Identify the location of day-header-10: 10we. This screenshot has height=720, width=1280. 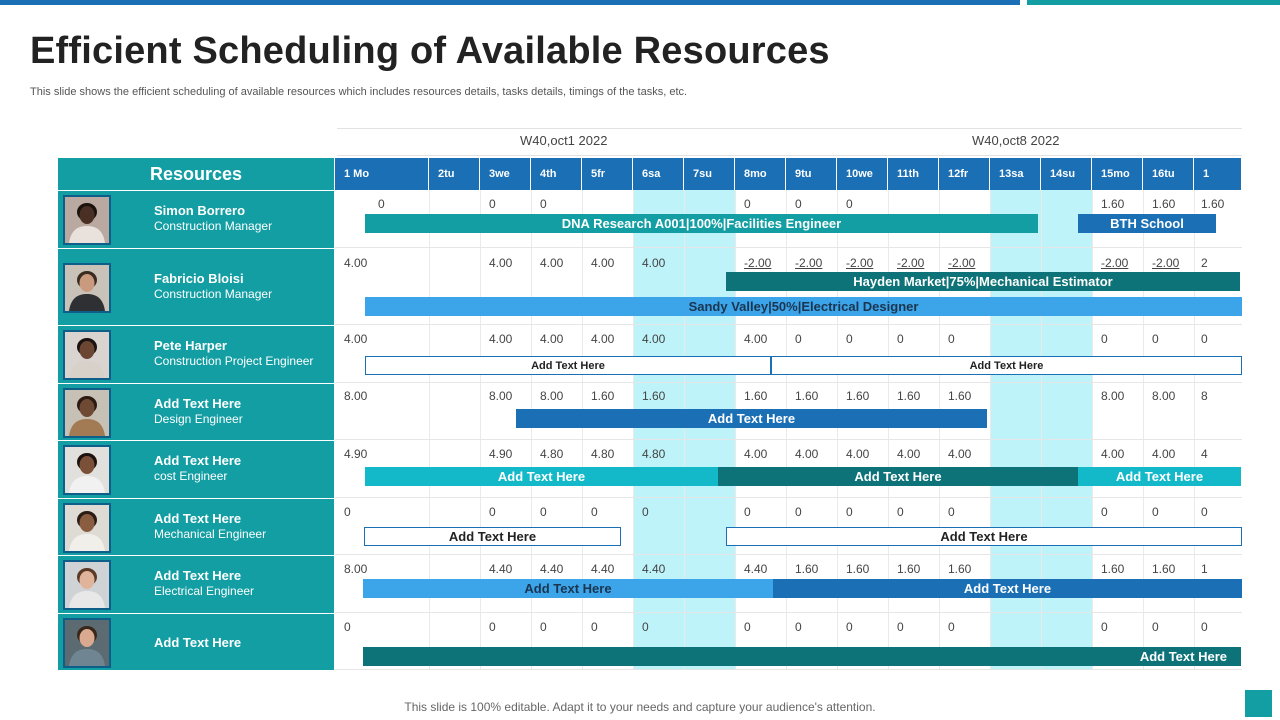
(862, 174).